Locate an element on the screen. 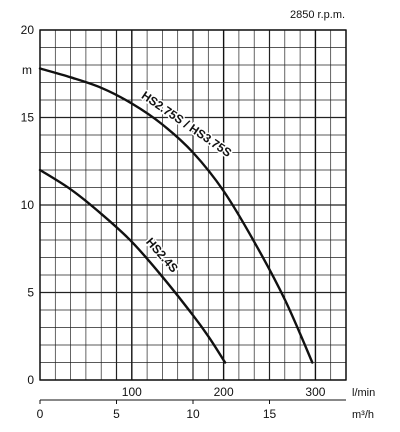  series-label-group: HS2.75S / HS3.75S is located at coordinates (186, 124).